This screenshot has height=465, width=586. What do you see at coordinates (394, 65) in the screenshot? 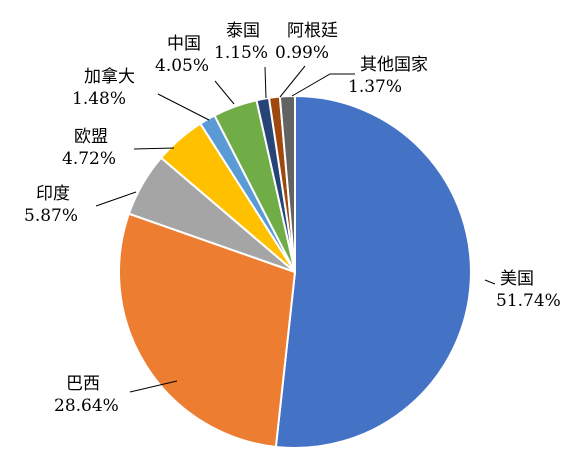
I see `slice-name-8: 其他国家` at bounding box center [394, 65].